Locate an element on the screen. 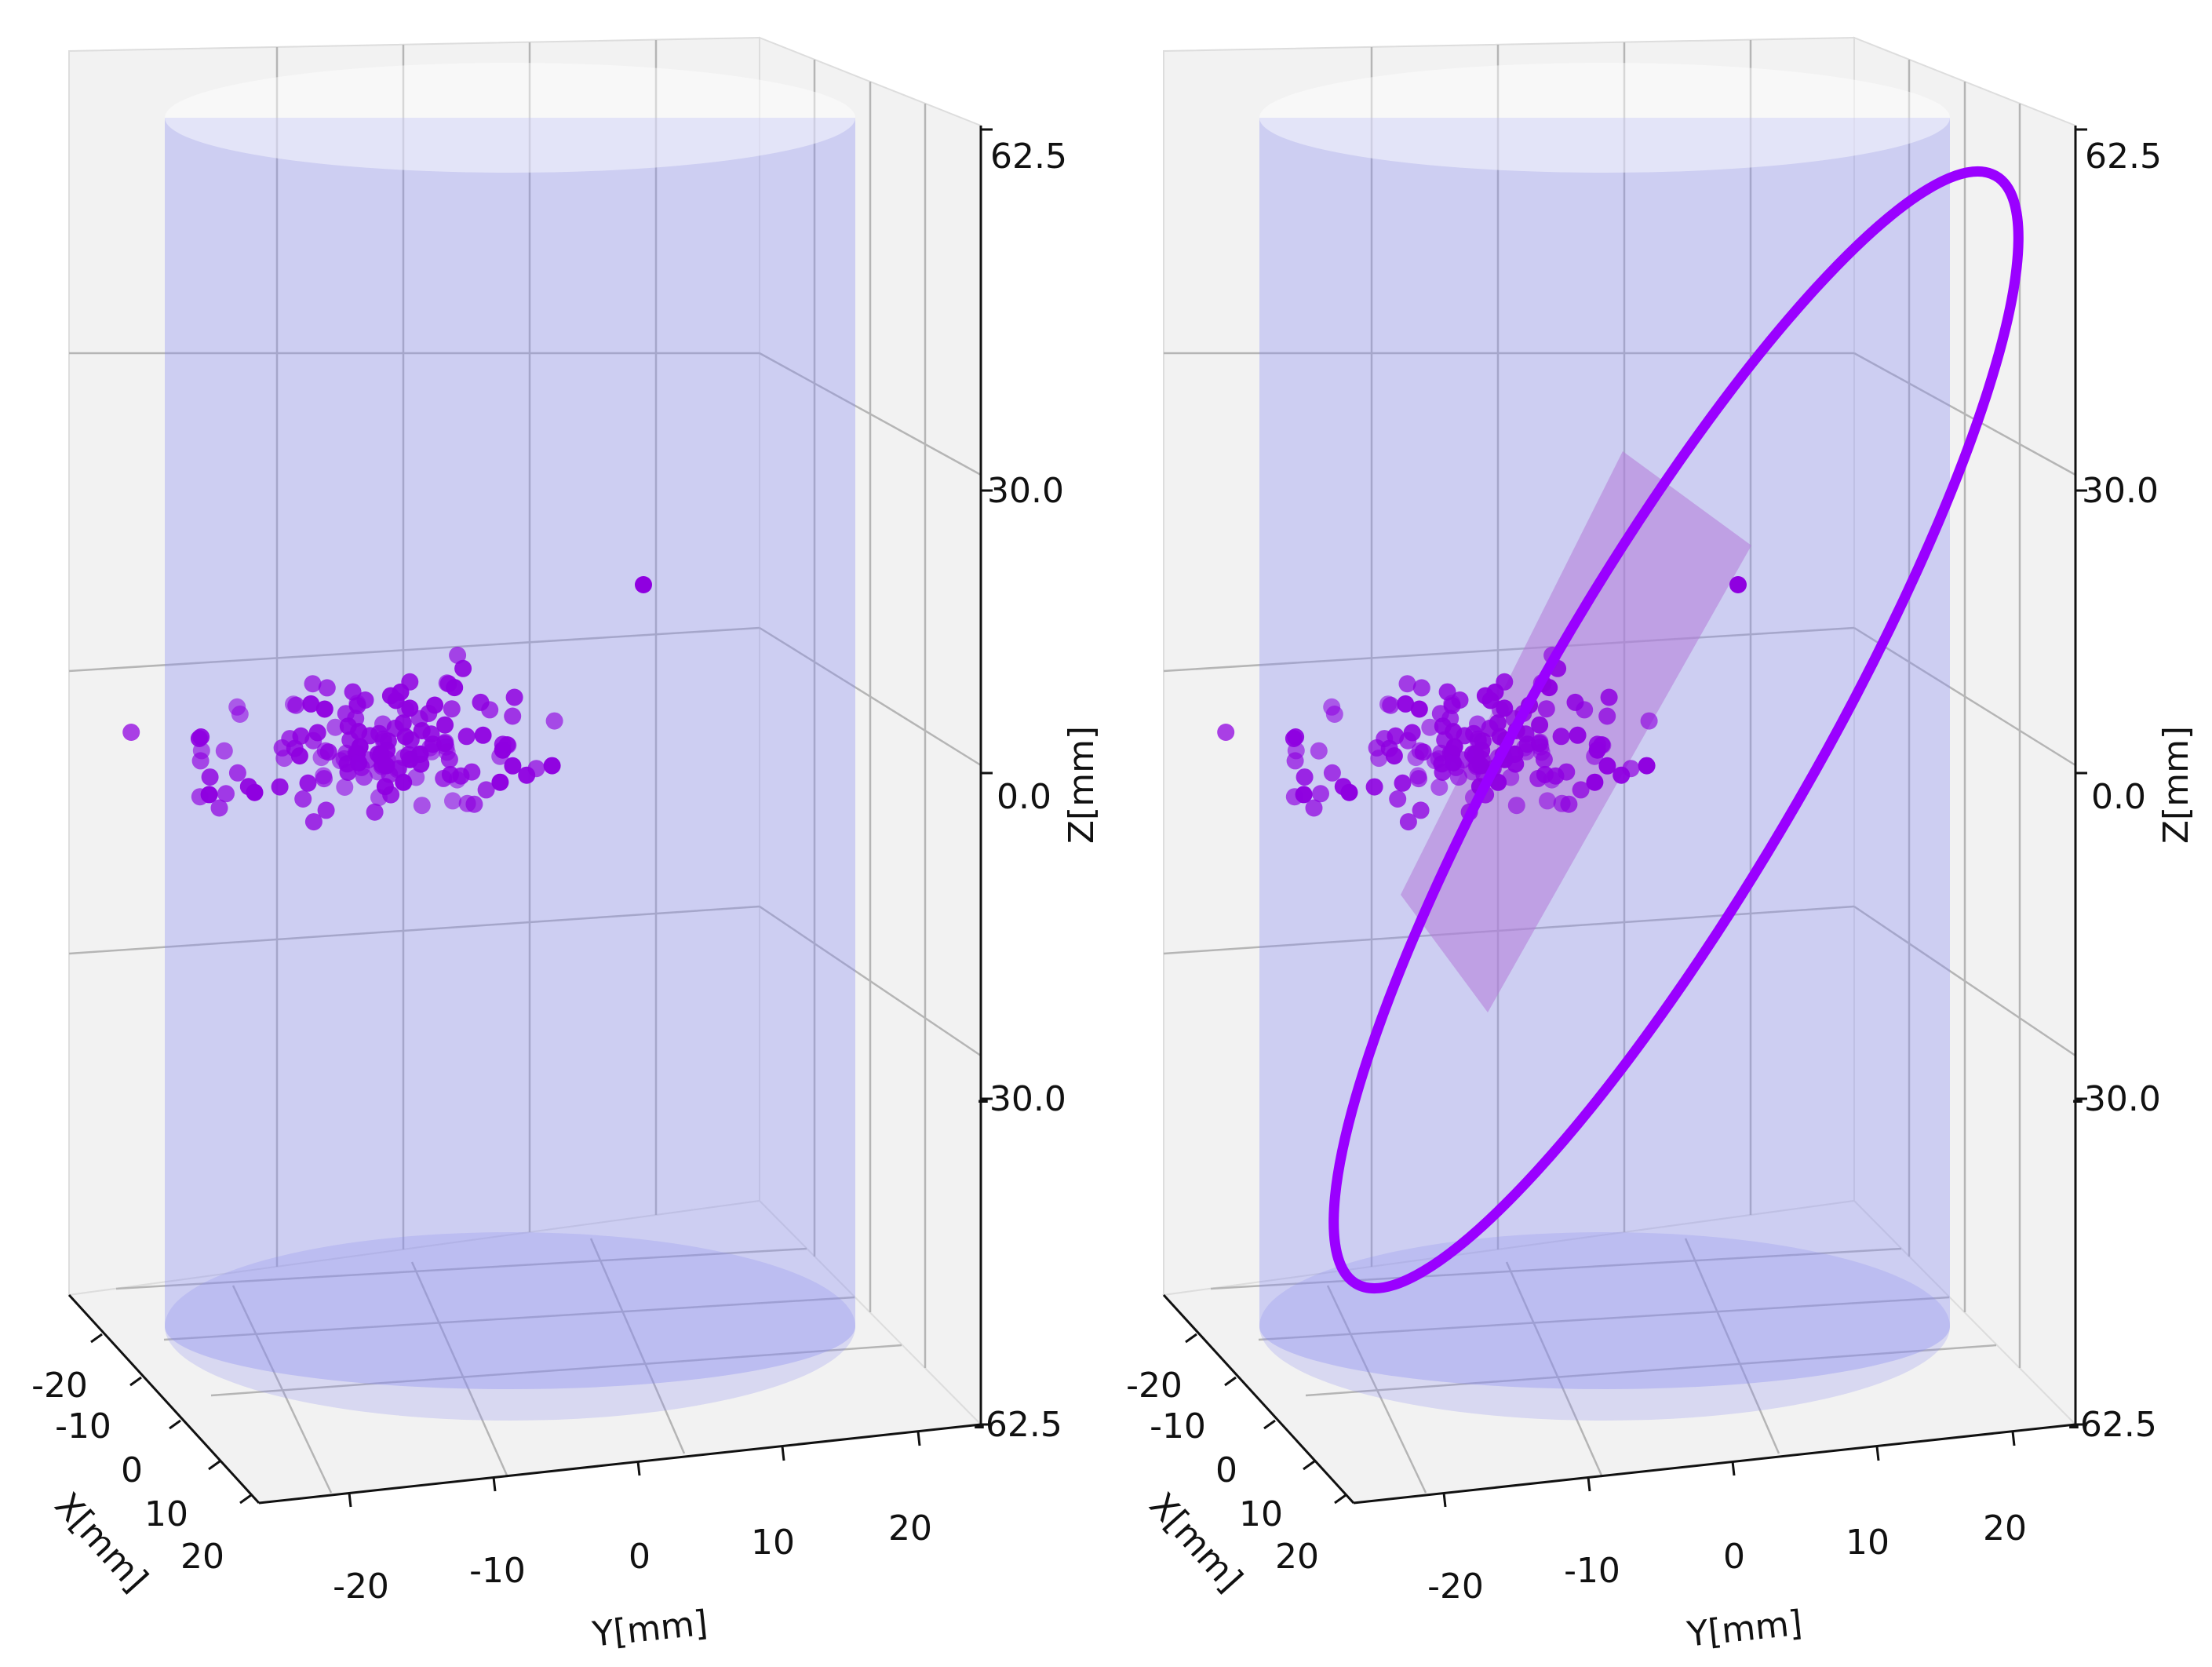  x-tick-label: 0 is located at coordinates (132, 1470).